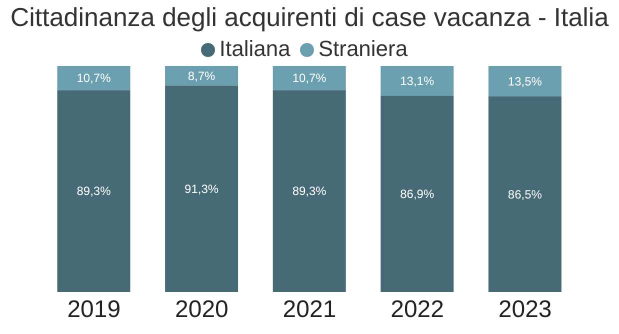 This screenshot has width=619, height=334. I want to click on data-label: 13,1%, so click(417, 81).